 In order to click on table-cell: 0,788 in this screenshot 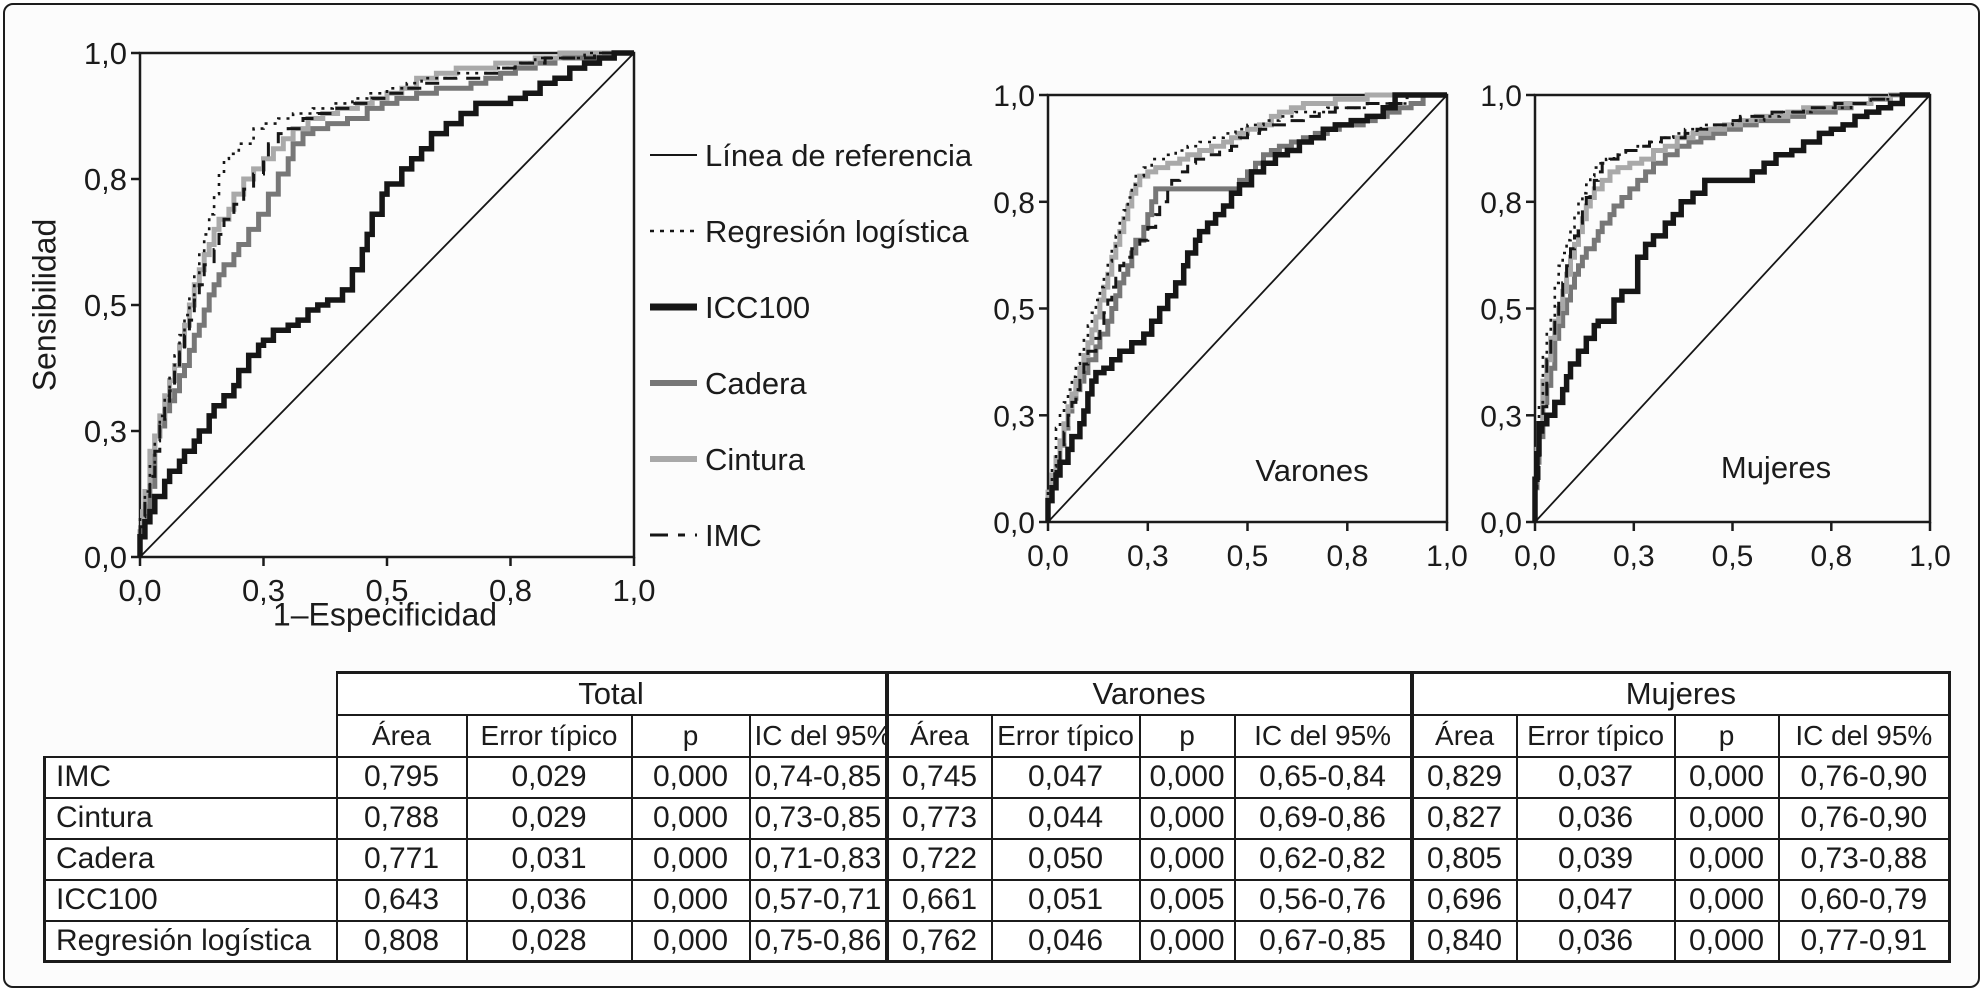, I will do `click(401, 818)`.